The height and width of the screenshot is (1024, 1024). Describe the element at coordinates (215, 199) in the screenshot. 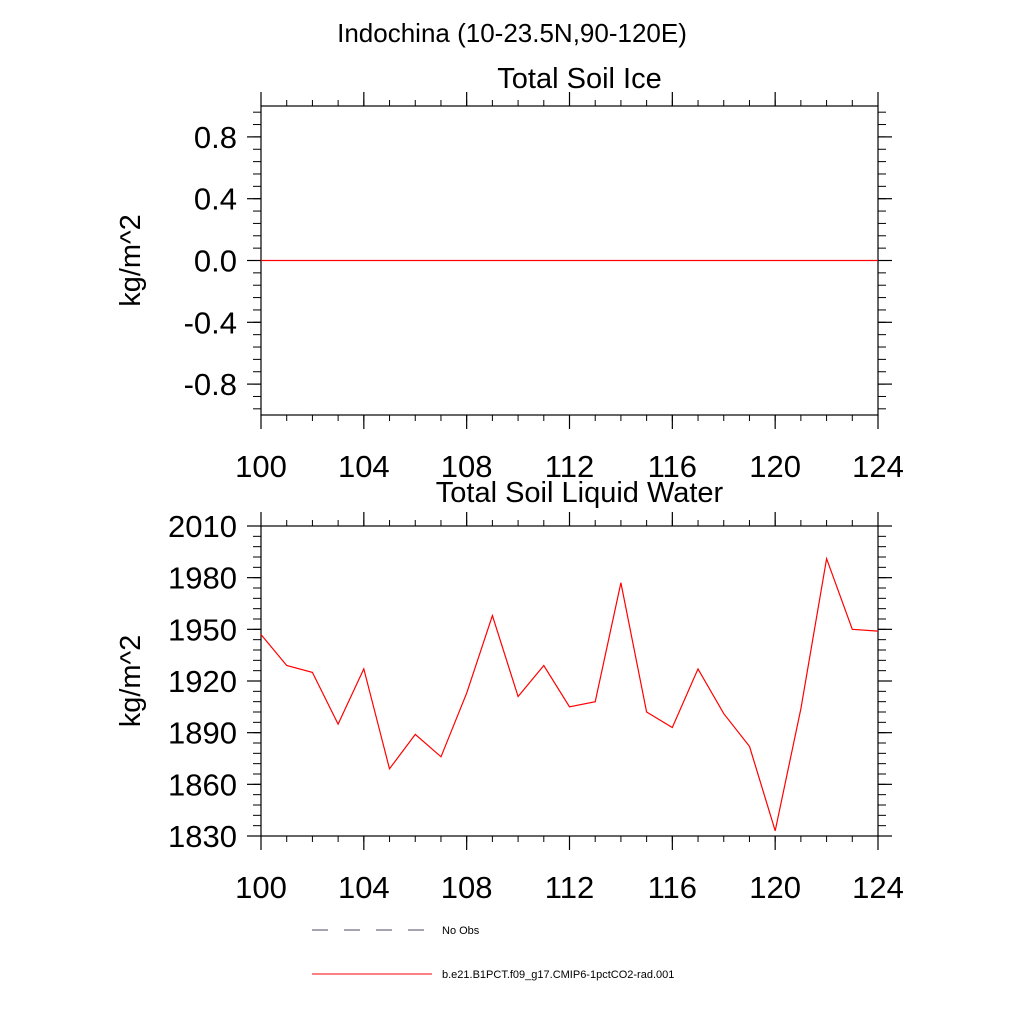

I see `y-tick-label: 0.4` at that location.